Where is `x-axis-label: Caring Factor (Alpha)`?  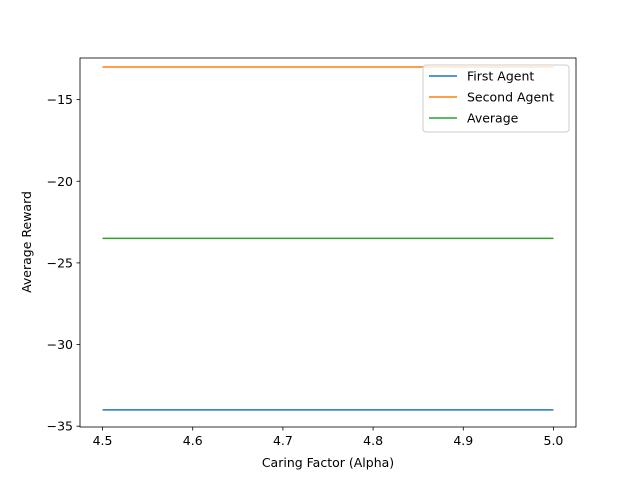
x-axis-label: Caring Factor (Alpha) is located at coordinates (328, 462).